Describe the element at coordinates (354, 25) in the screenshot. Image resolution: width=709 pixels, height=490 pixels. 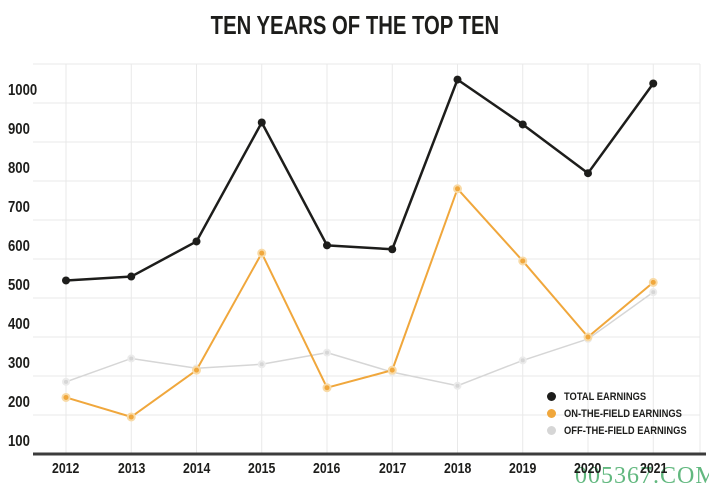
I see `chart-title: TEN YEARS OF THE TOP TEN` at that location.